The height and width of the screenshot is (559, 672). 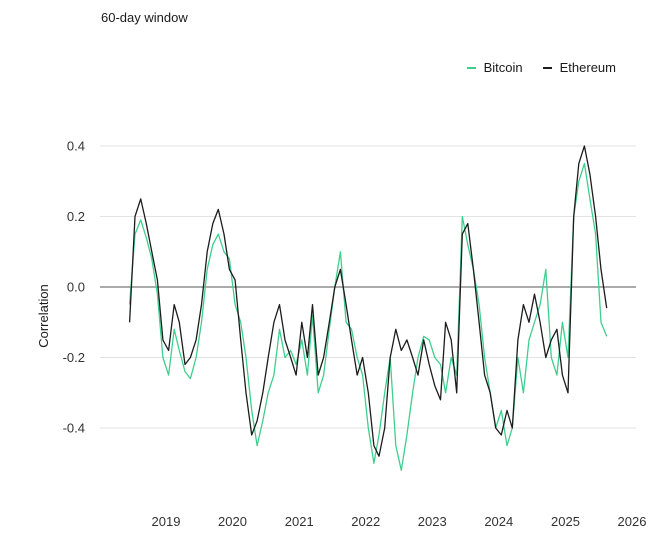 I want to click on x-tick-label: 2026, so click(x=632, y=521).